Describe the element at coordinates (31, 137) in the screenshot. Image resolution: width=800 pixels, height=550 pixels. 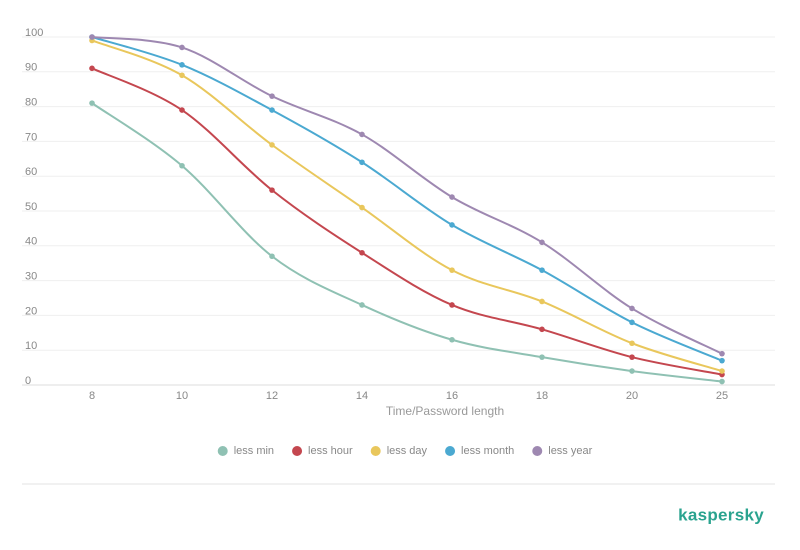
I see `y-tick-label: 70` at that location.